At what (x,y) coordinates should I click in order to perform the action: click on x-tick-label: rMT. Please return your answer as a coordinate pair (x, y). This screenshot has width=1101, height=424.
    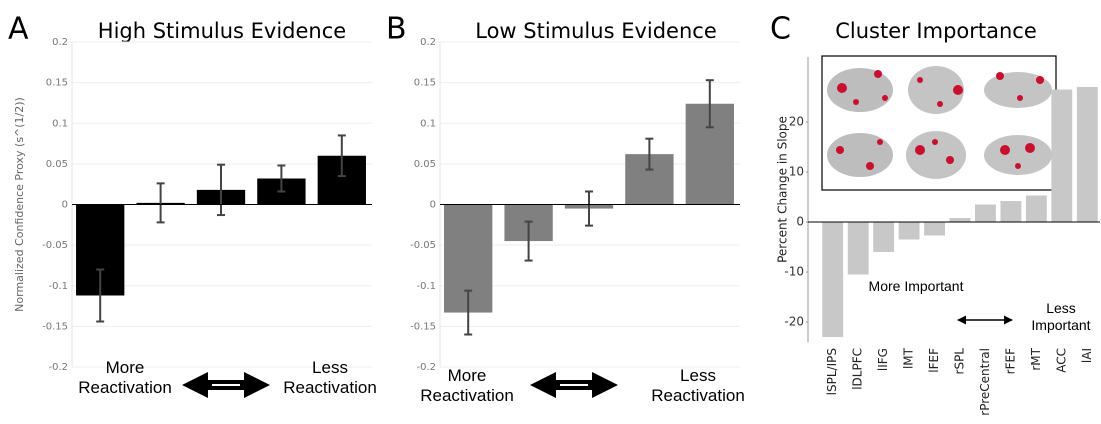
    Looking at the image, I should click on (1036, 358).